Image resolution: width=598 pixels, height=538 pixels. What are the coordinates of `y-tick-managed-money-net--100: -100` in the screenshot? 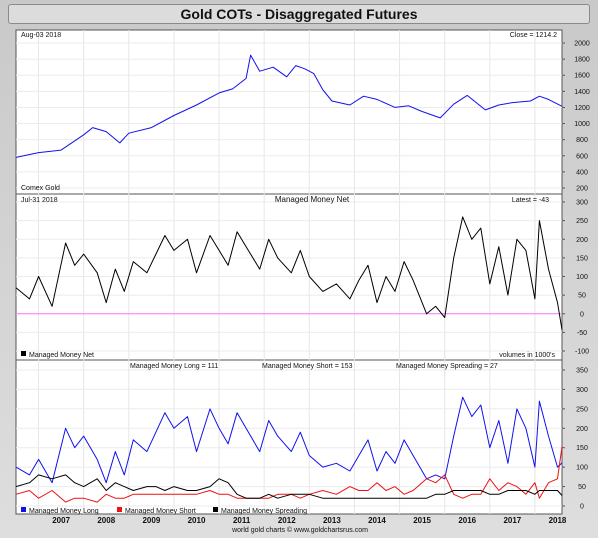 It's located at (582, 352).